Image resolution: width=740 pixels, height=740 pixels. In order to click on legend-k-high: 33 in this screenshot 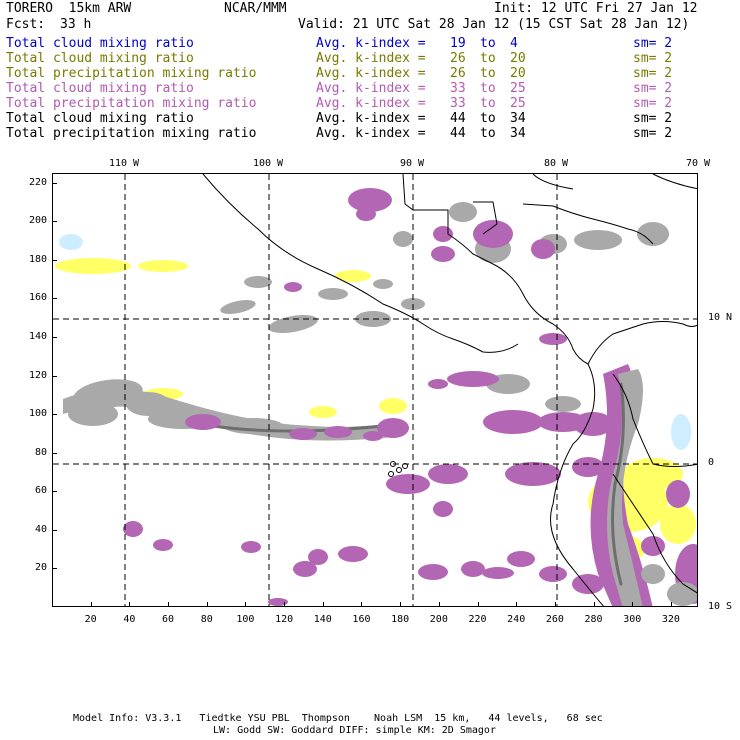, I will do `click(458, 103)`.